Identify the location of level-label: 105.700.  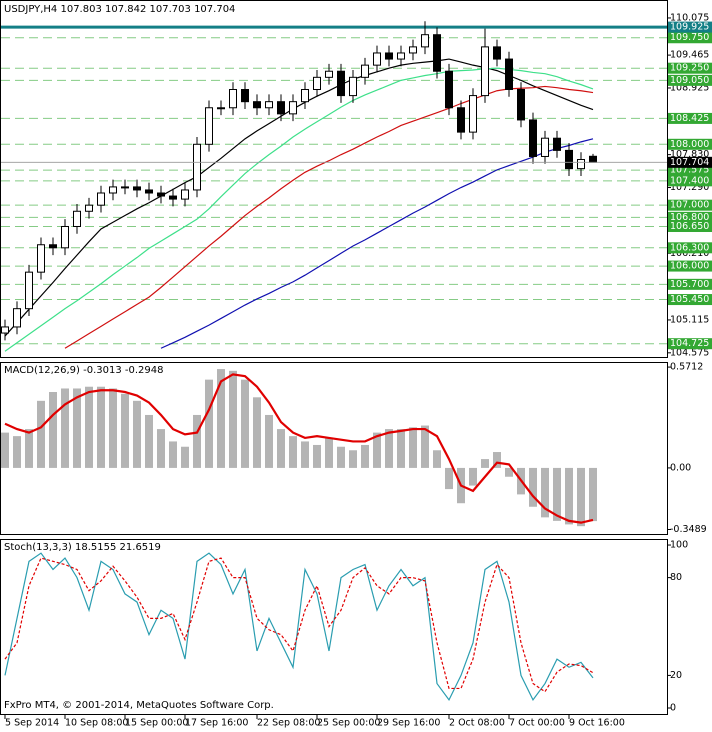
(689, 284).